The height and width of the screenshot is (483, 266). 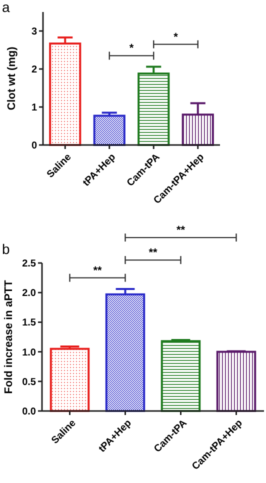 I want to click on y-tick-label: 0.0, so click(x=29, y=412).